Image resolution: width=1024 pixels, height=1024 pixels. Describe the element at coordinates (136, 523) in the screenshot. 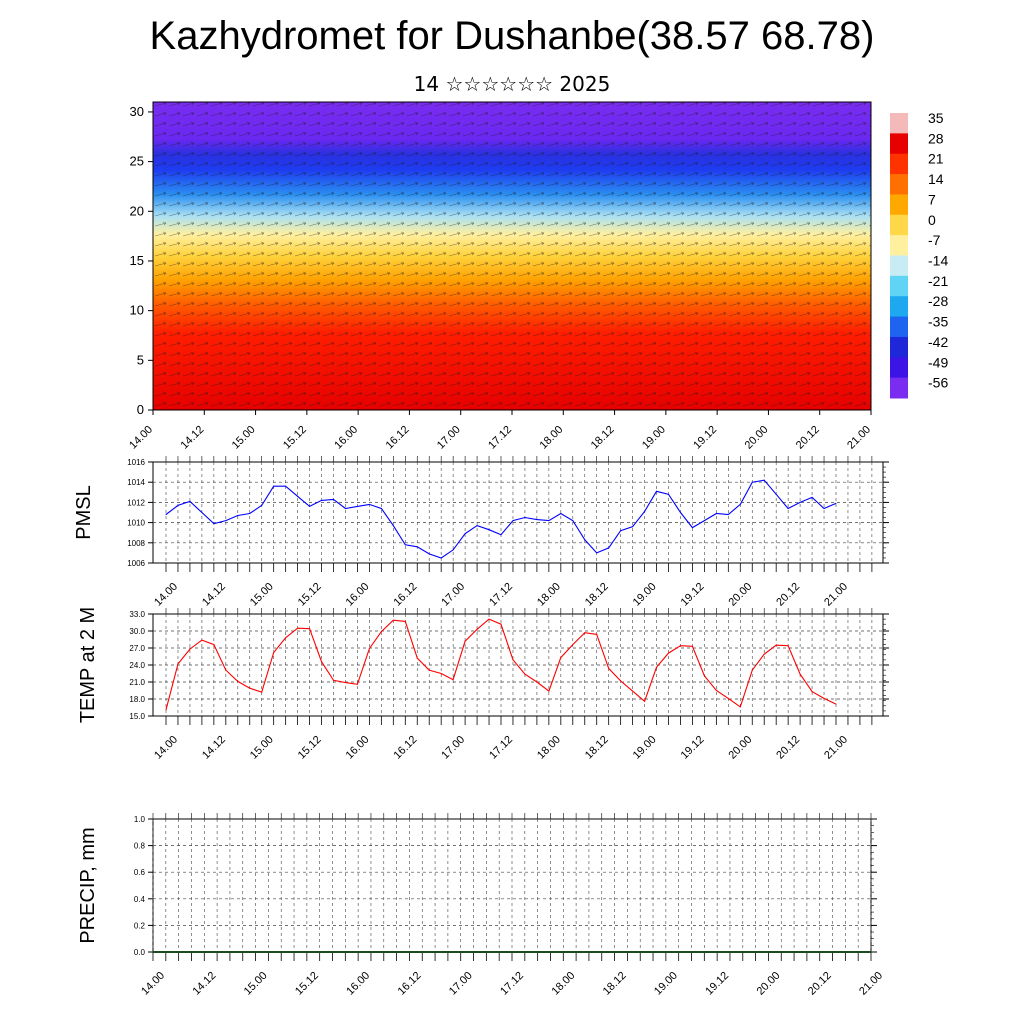

I see `panel-ytick-label: 1010` at that location.